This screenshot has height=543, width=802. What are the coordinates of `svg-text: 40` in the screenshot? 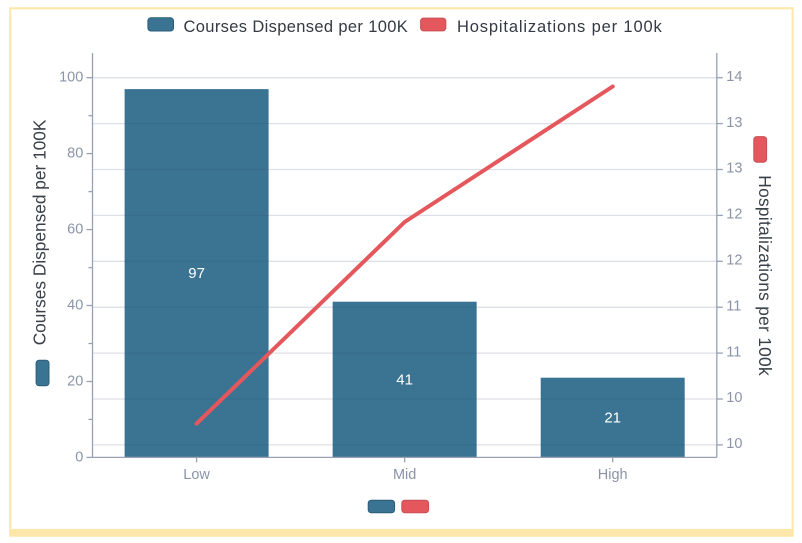 It's located at (75, 306).